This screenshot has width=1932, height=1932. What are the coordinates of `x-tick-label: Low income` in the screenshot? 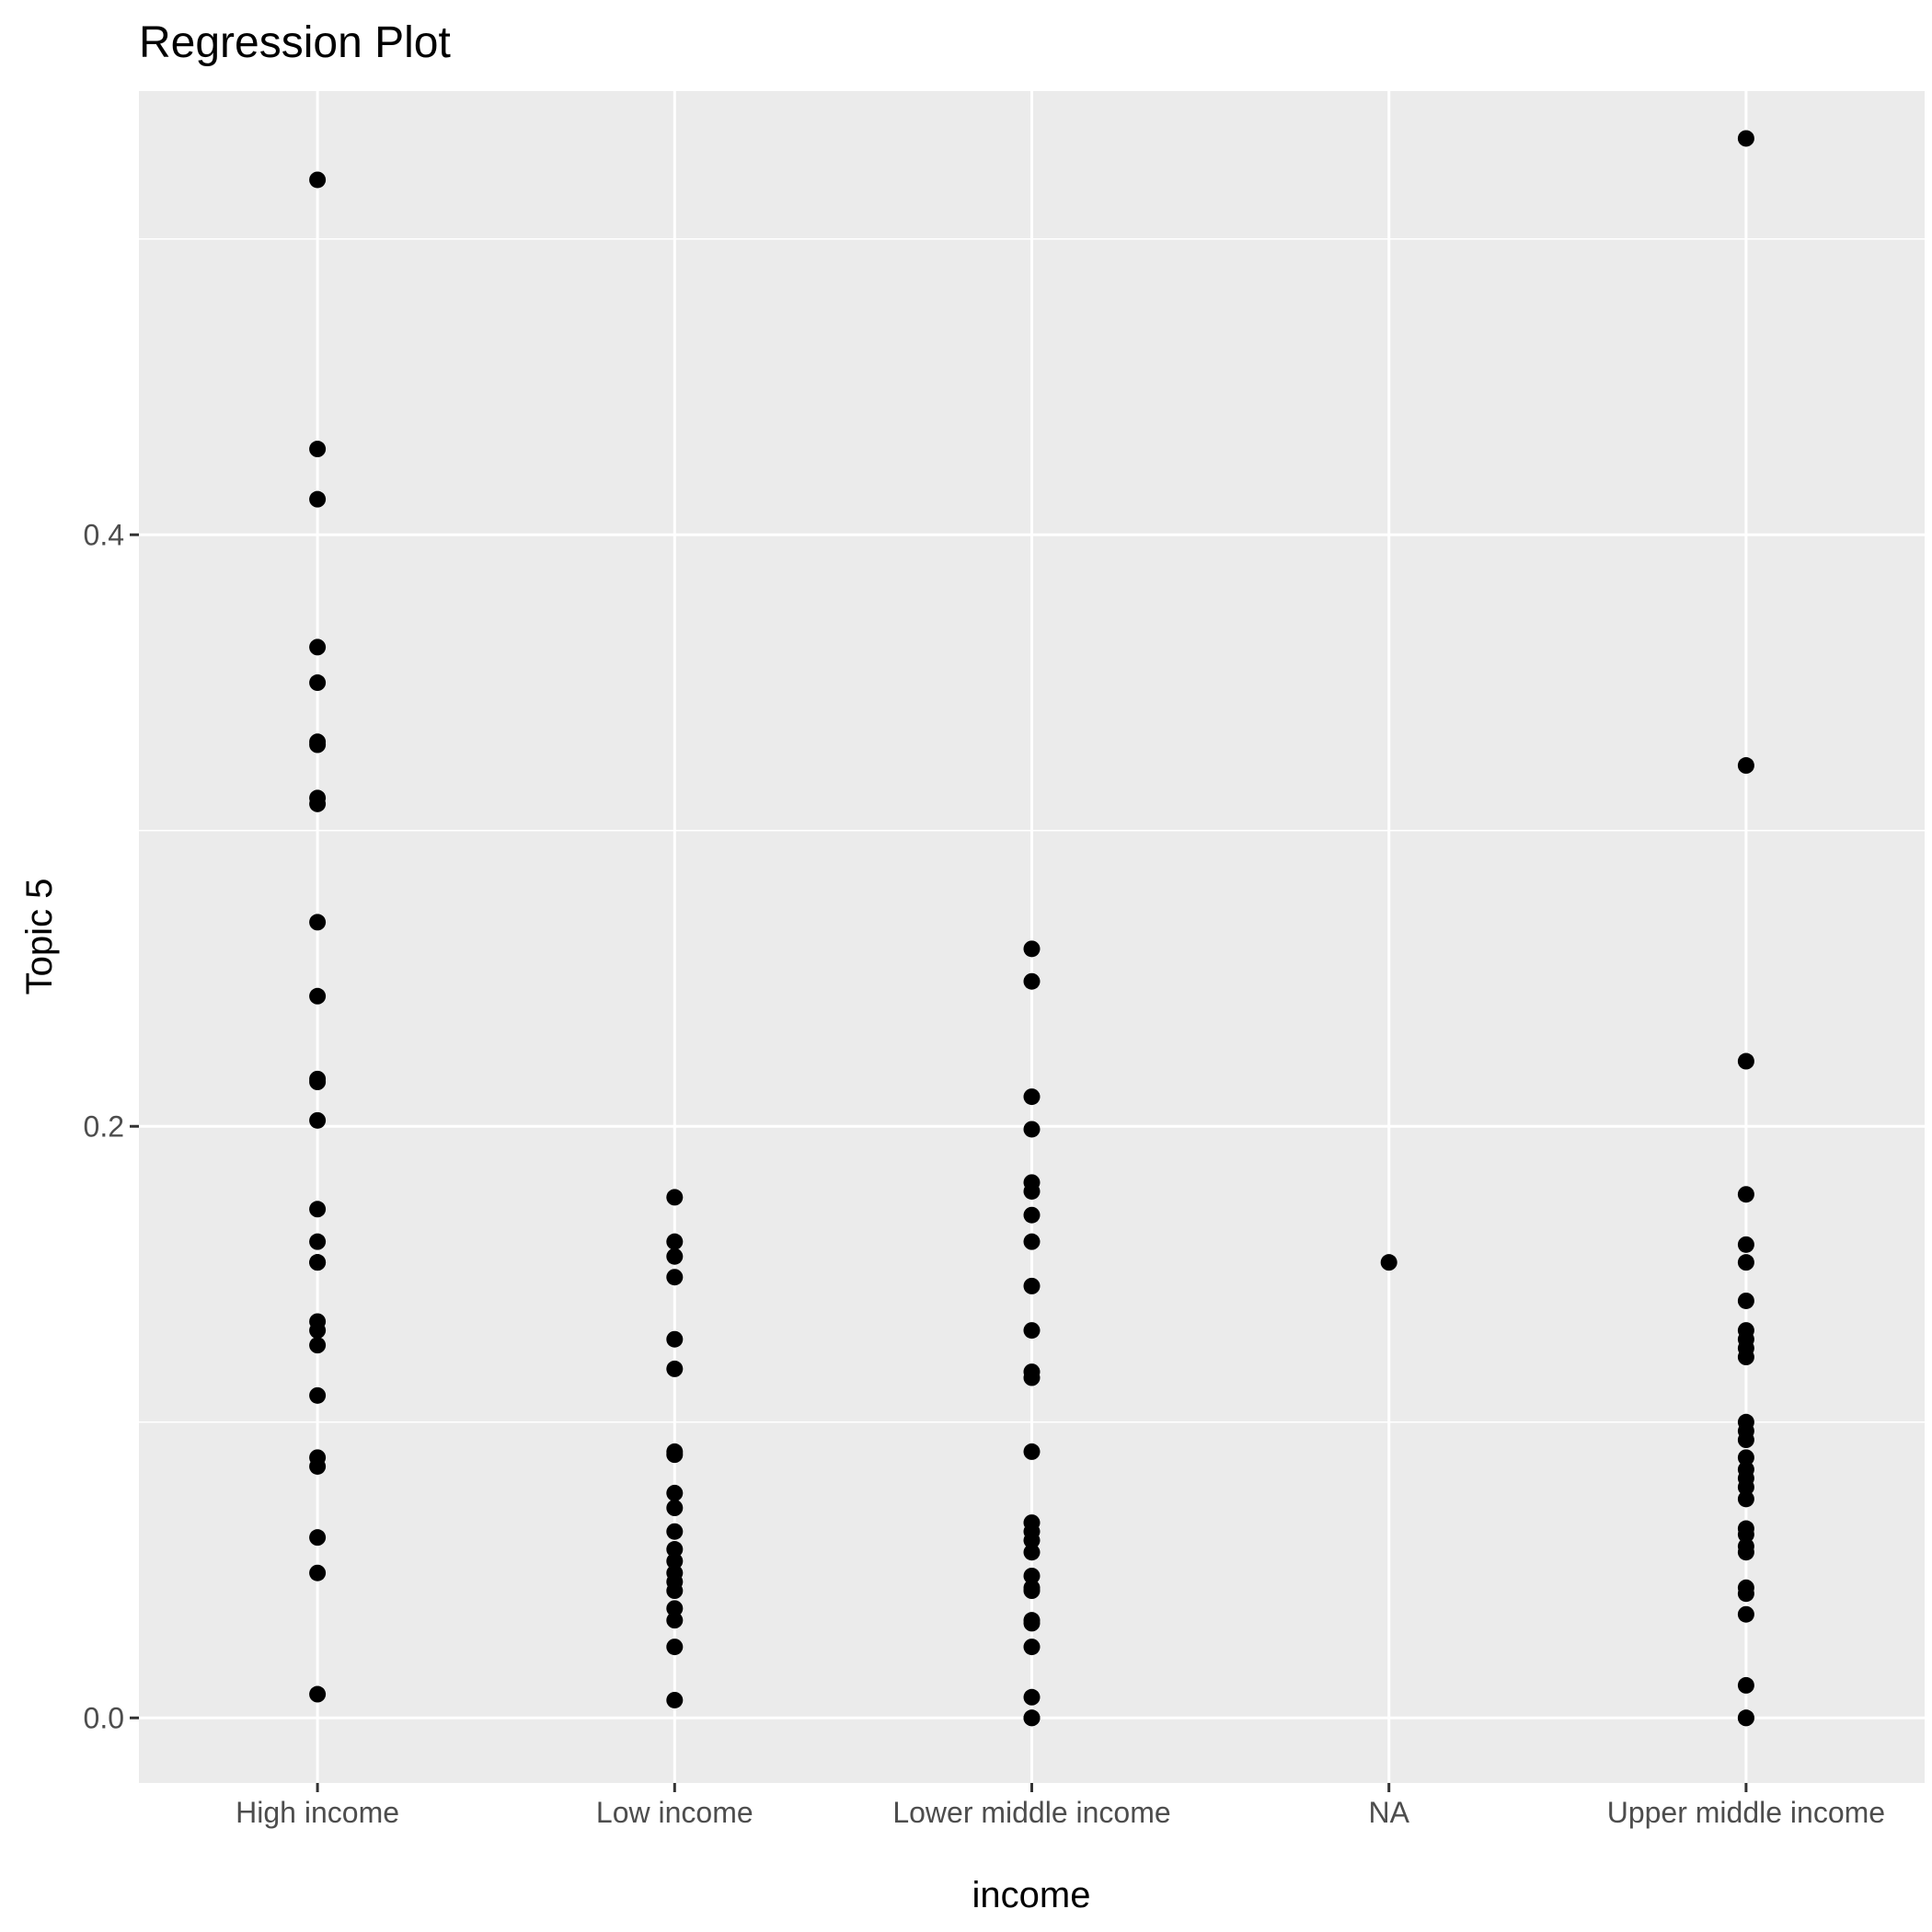 It's located at (674, 1812).